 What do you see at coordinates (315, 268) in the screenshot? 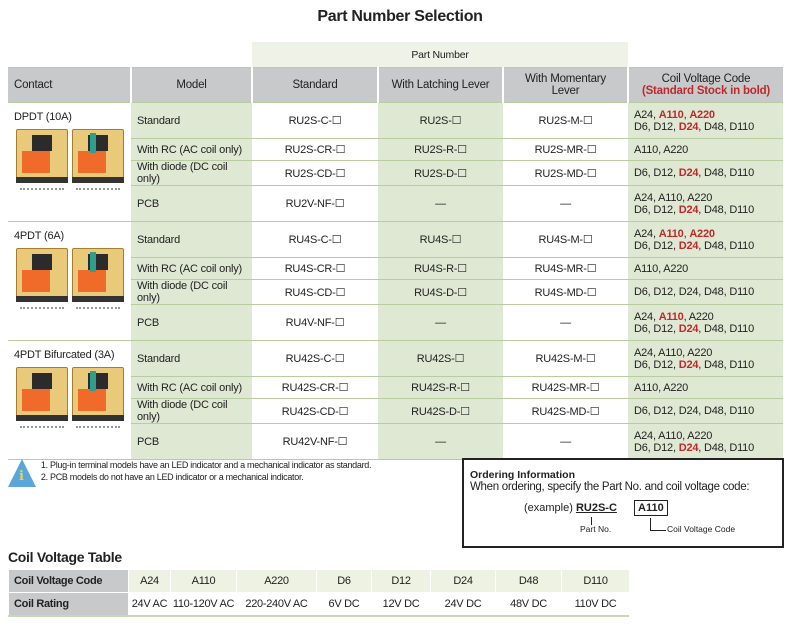
I see `standard-part-cell: RU4S-CR-☐` at bounding box center [315, 268].